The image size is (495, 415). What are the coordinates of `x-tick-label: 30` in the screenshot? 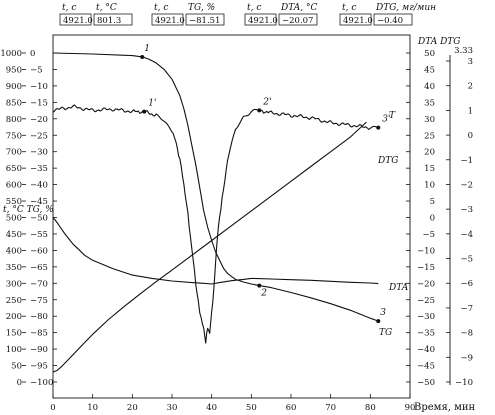 It's located at (172, 408).